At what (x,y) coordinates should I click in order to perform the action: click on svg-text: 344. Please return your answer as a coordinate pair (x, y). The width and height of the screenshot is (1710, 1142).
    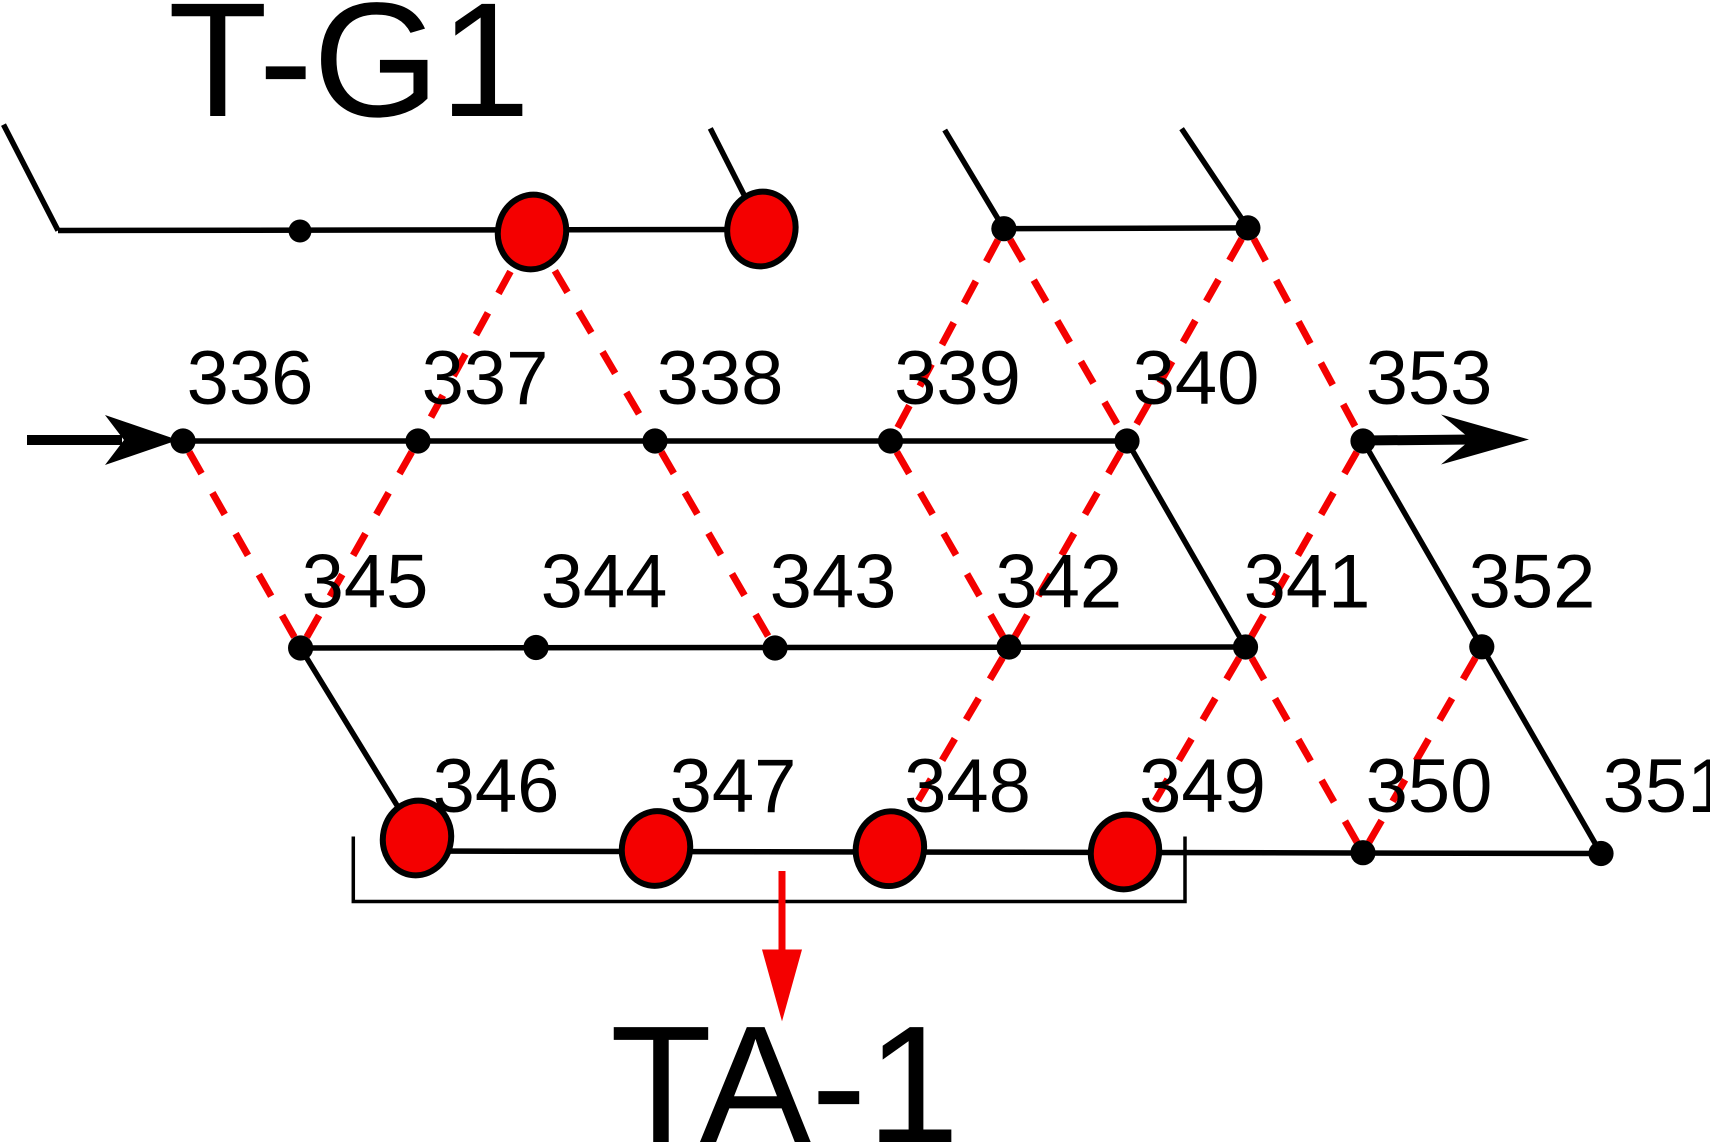
    Looking at the image, I should click on (604, 582).